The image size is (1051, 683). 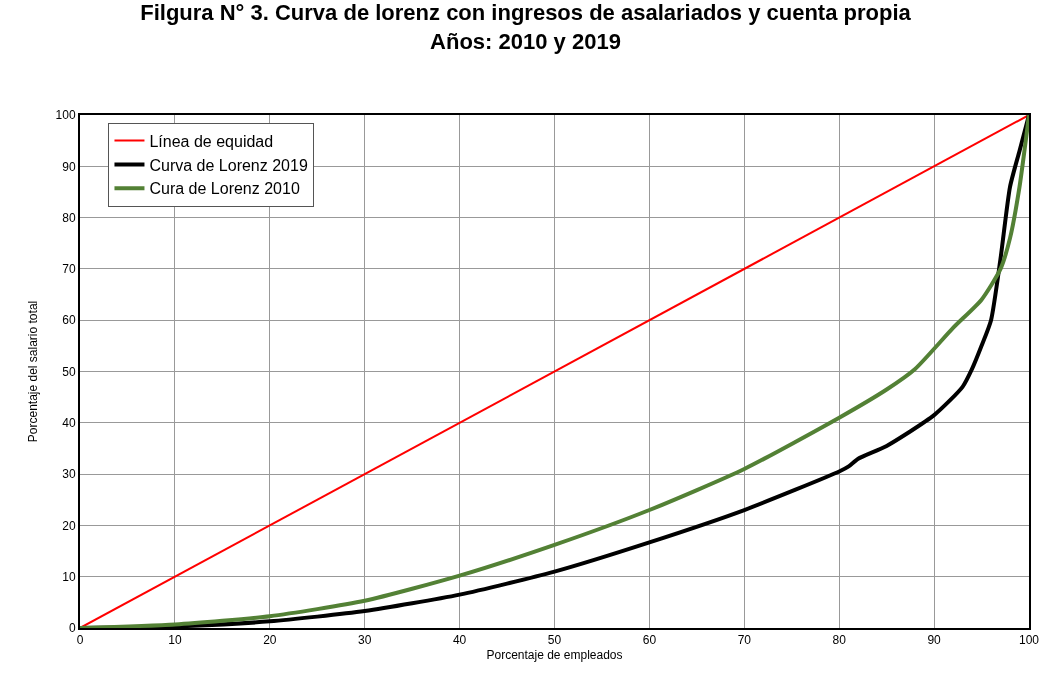 I want to click on legend-label: Cura de Lorenz 2010, so click(x=224, y=189).